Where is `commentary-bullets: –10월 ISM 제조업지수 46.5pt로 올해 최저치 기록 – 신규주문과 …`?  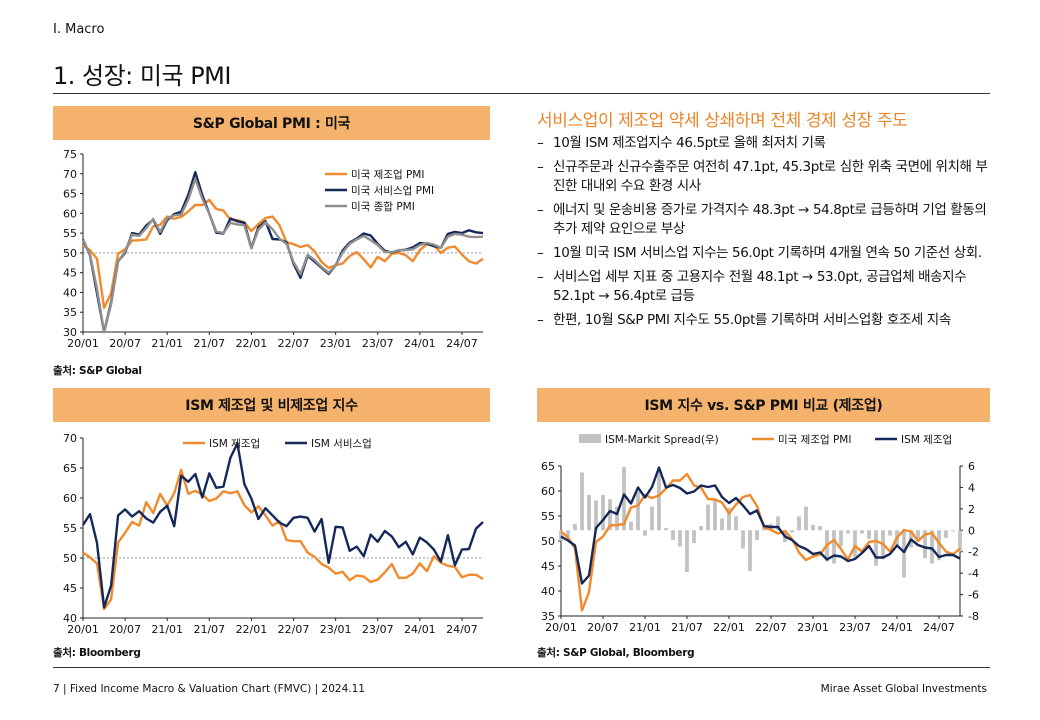
commentary-bullets: –10월 ISM 제조업지수 46.5pt로 올해 최저치 기록 – 신규주문과 … is located at coordinates (764, 234).